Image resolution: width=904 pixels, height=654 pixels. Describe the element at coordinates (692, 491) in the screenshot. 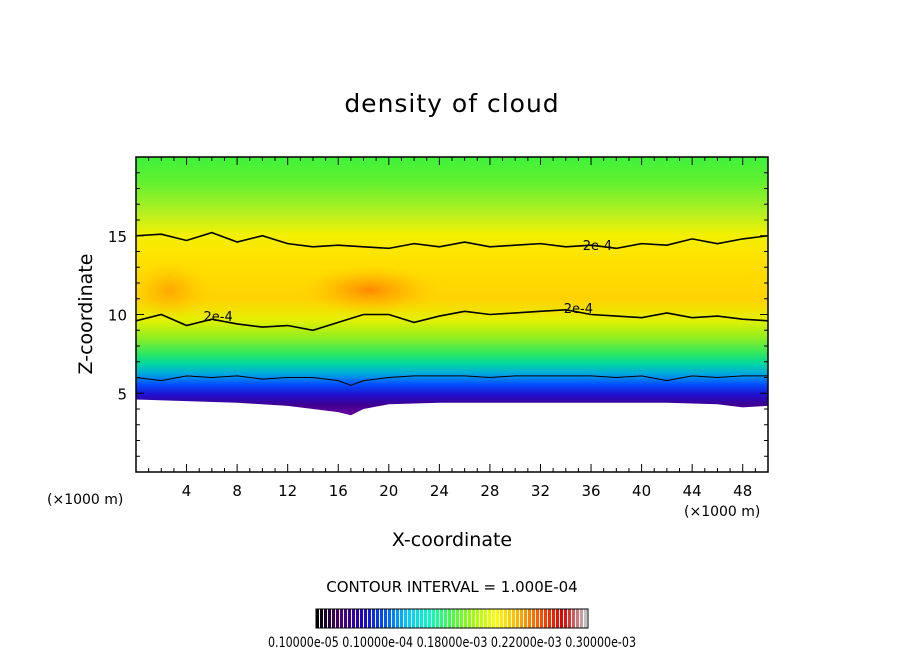

I see `x-tick-label: 44` at that location.